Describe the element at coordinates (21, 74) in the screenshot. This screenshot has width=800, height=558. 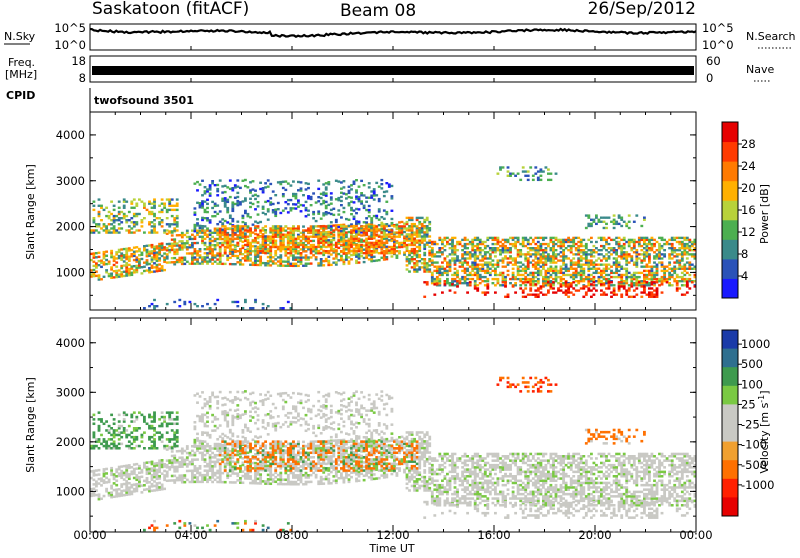
I see `freq-label-2: [MHz]` at that location.